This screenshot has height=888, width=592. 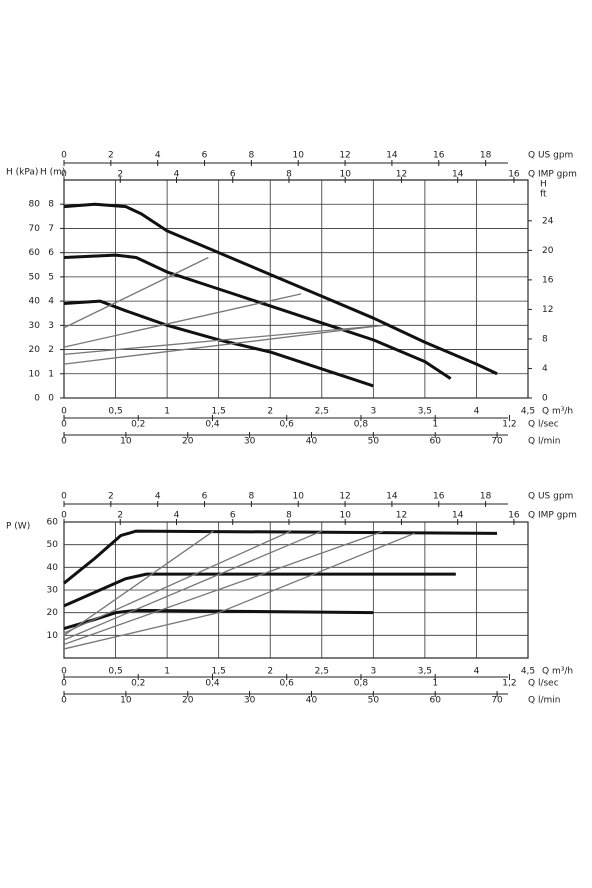 What do you see at coordinates (361, 425) in the screenshot?
I see `x-tick-label: 0,8` at bounding box center [361, 425].